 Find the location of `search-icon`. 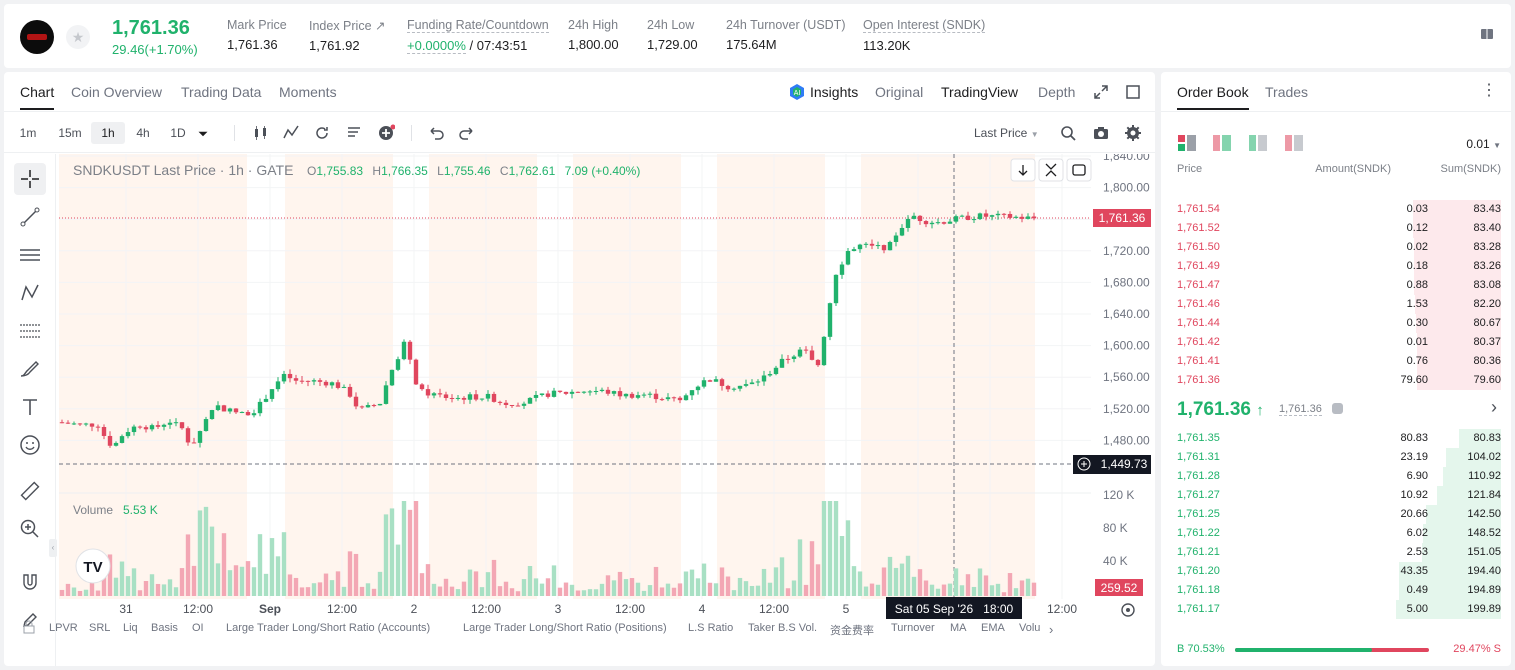

search-icon is located at coordinates (1068, 133).